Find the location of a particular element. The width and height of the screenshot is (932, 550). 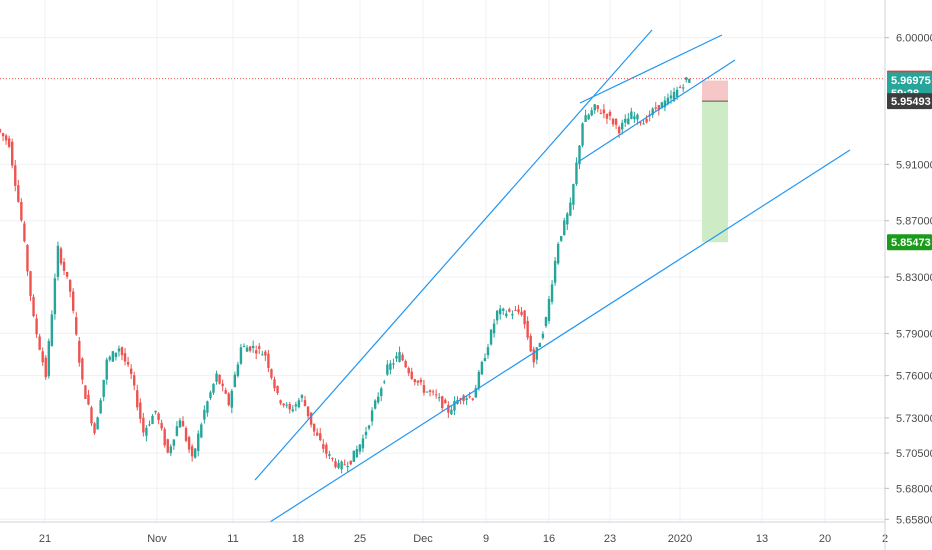

y-tick-label: 5.76000 is located at coordinates (914, 377).